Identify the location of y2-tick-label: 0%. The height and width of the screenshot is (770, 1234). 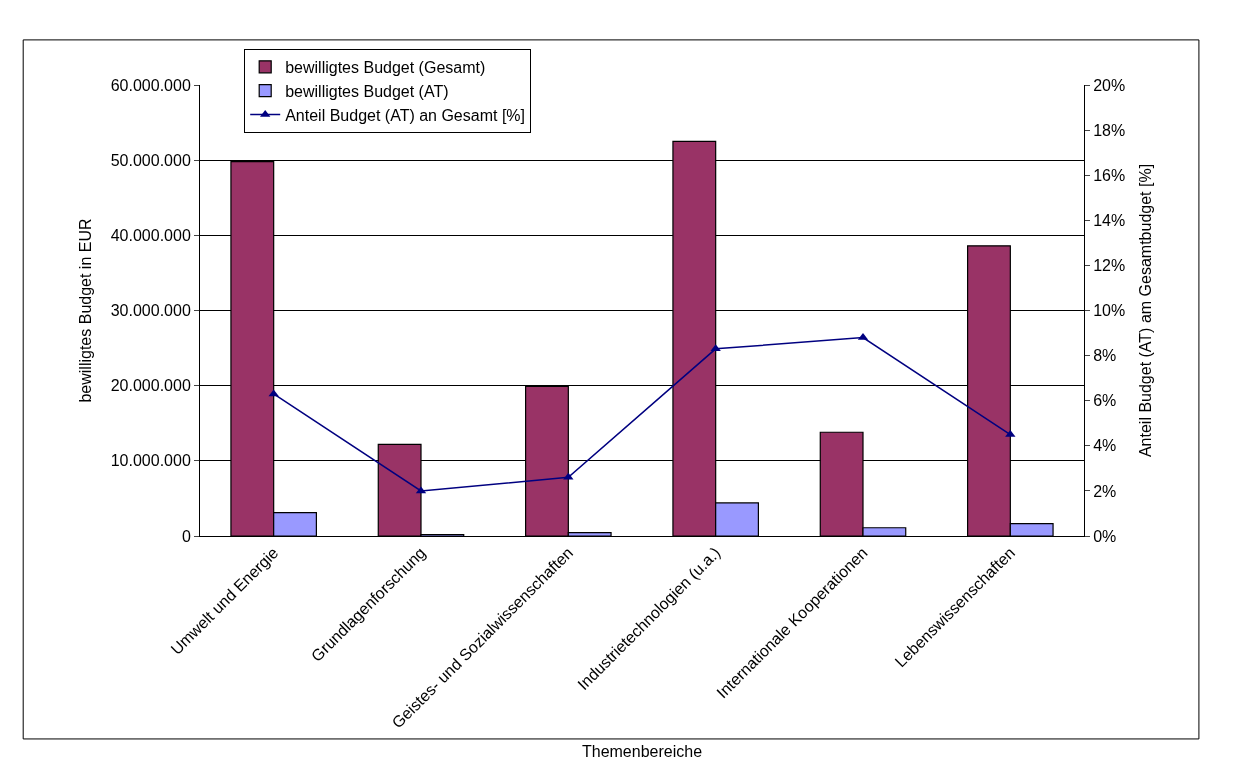
(1105, 536).